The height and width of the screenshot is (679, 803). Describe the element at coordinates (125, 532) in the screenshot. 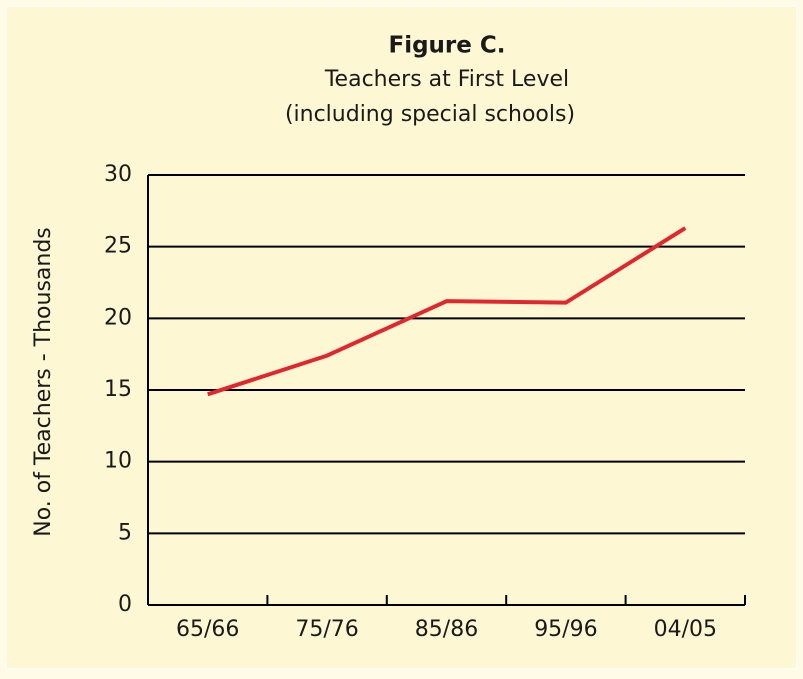

I see `y-tick-label: 5` at that location.